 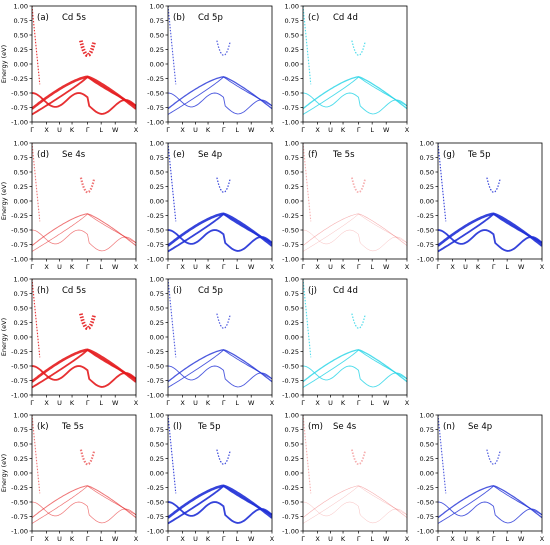 I want to click on panel-label: (j), so click(x=312, y=291).